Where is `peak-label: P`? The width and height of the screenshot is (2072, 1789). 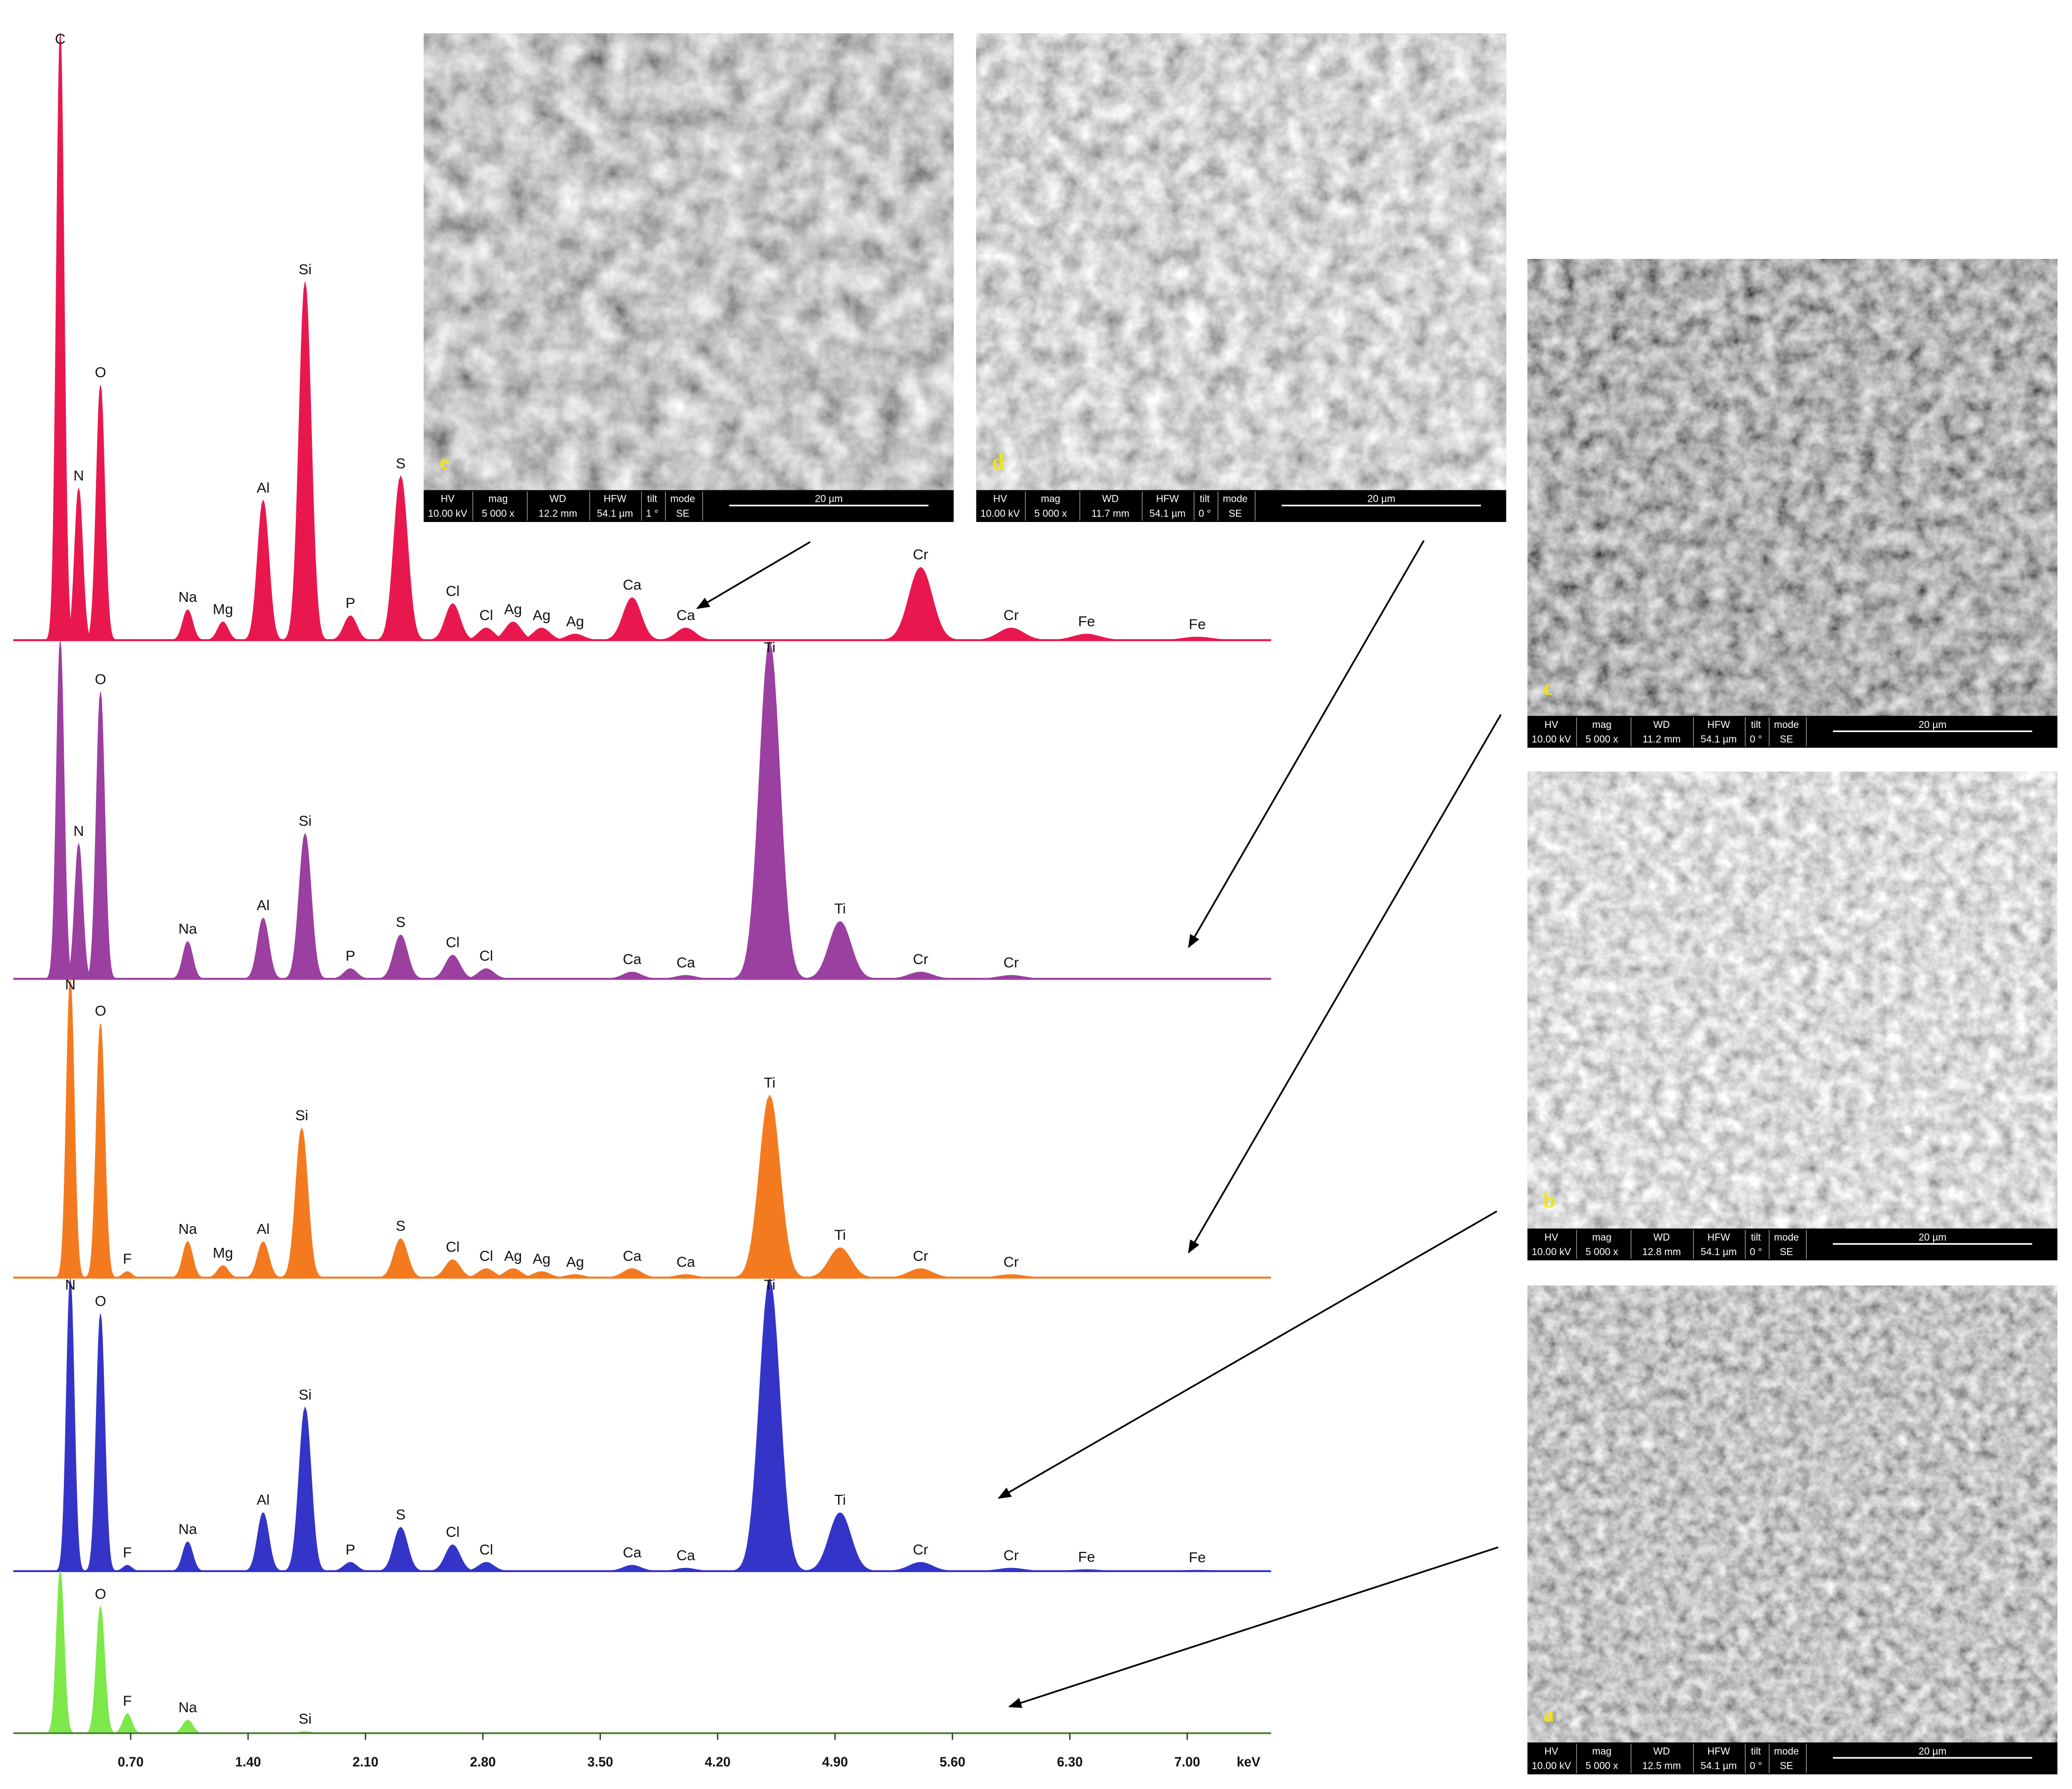 peak-label: P is located at coordinates (350, 1550).